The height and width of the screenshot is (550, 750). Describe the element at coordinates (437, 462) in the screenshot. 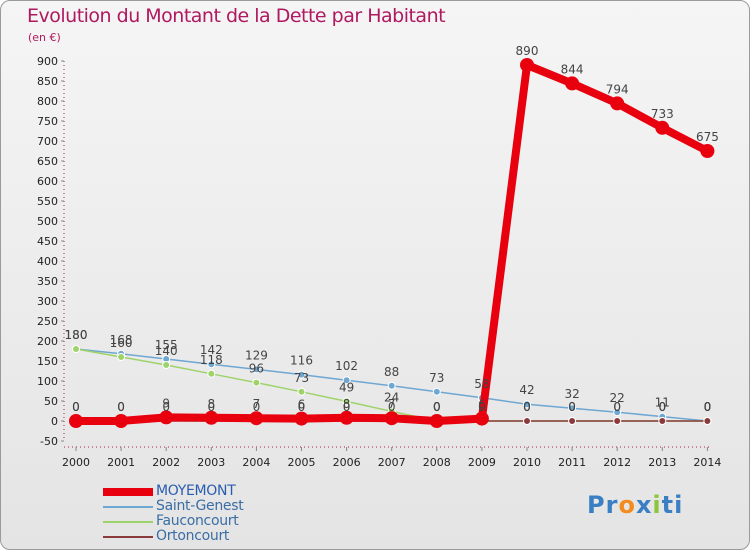

I see `x-tick-label: 2008` at that location.